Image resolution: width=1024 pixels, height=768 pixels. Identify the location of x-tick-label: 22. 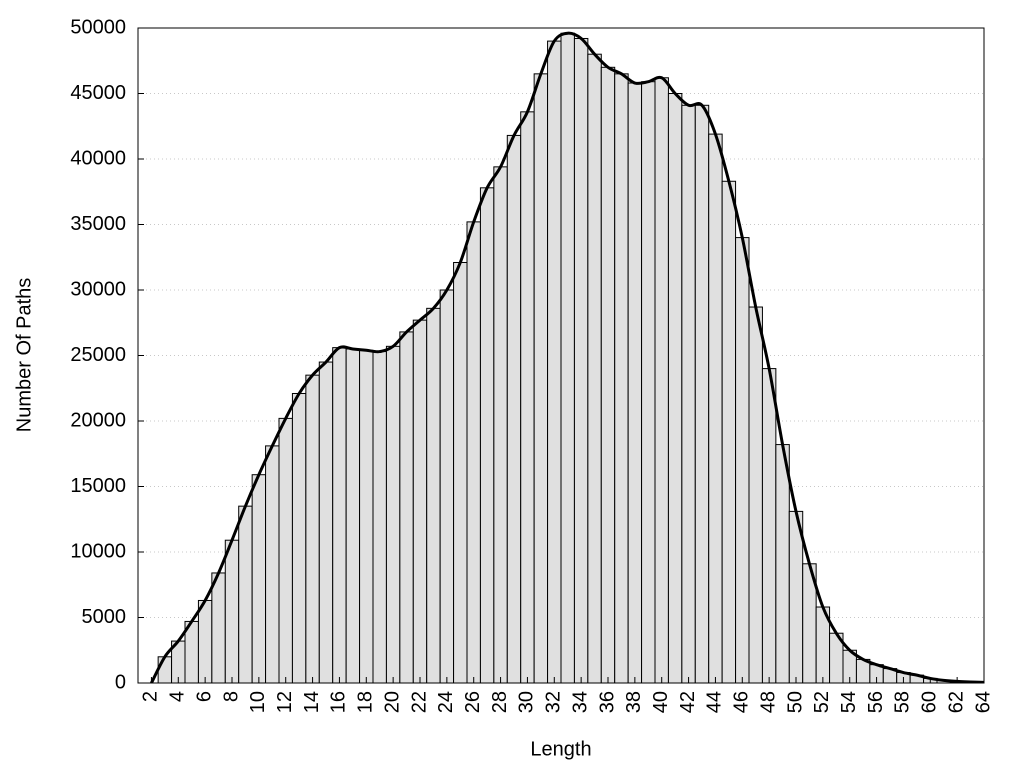
(419, 702).